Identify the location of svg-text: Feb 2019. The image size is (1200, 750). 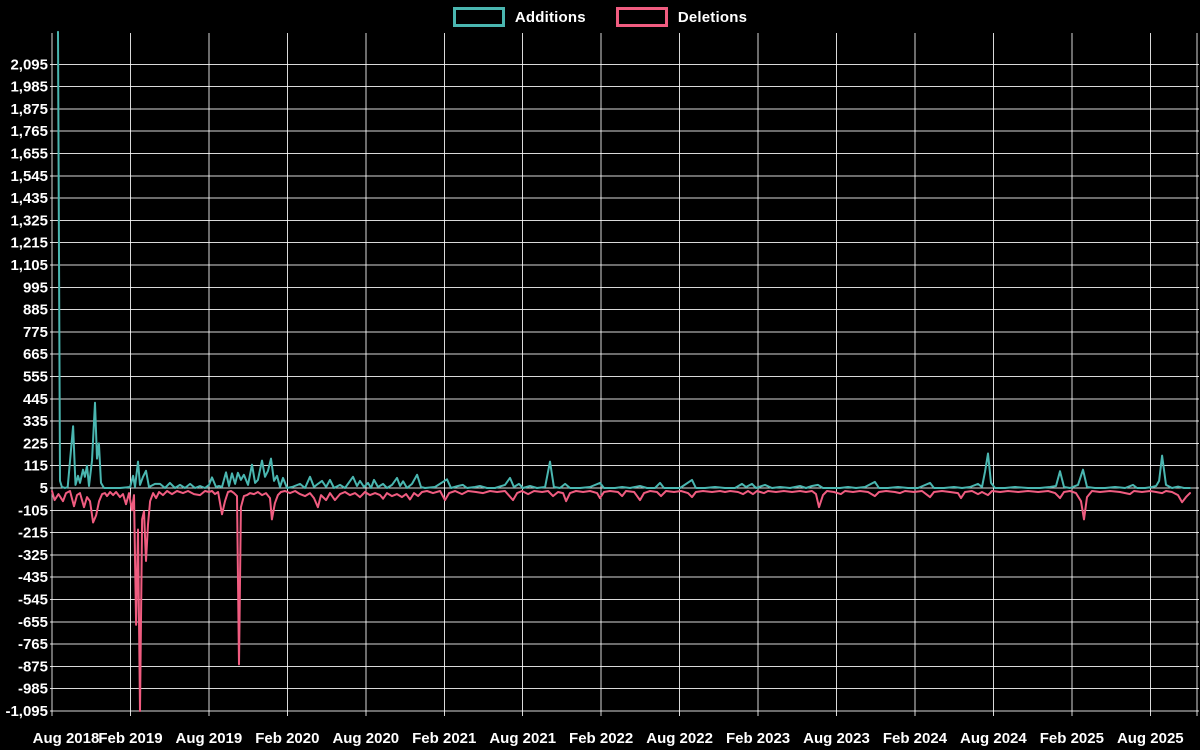
(130, 738).